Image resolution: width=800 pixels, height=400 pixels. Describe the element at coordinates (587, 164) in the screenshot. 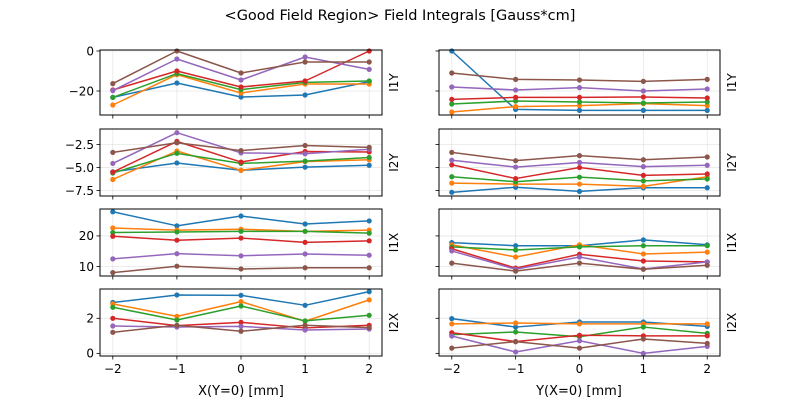

I see `subplot-i2y-y-scan: I2Y` at that location.